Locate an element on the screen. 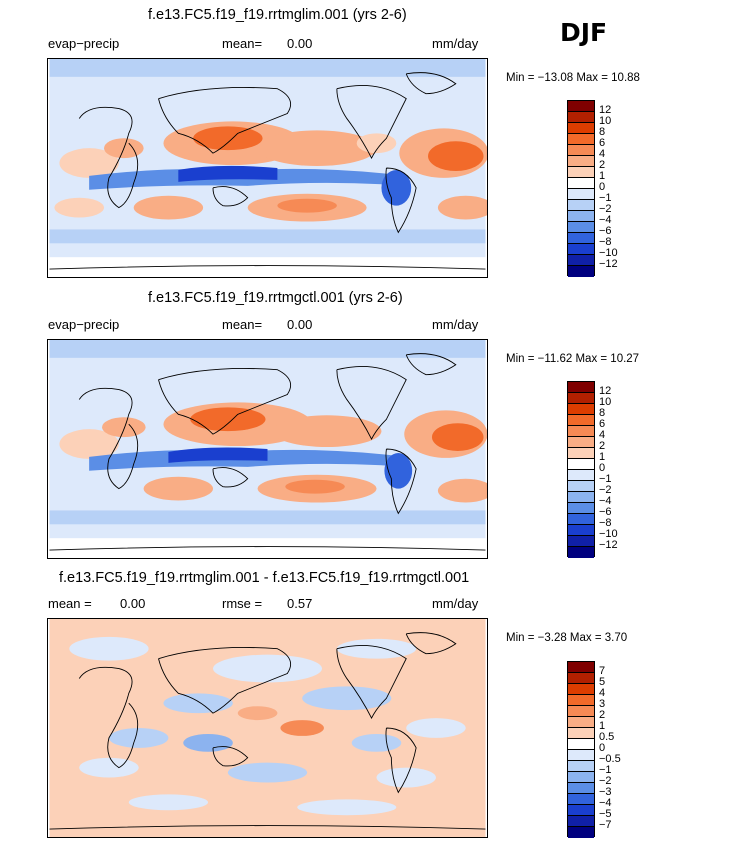 The width and height of the screenshot is (733, 845). panel1-mean-value: 0.00 is located at coordinates (300, 43).